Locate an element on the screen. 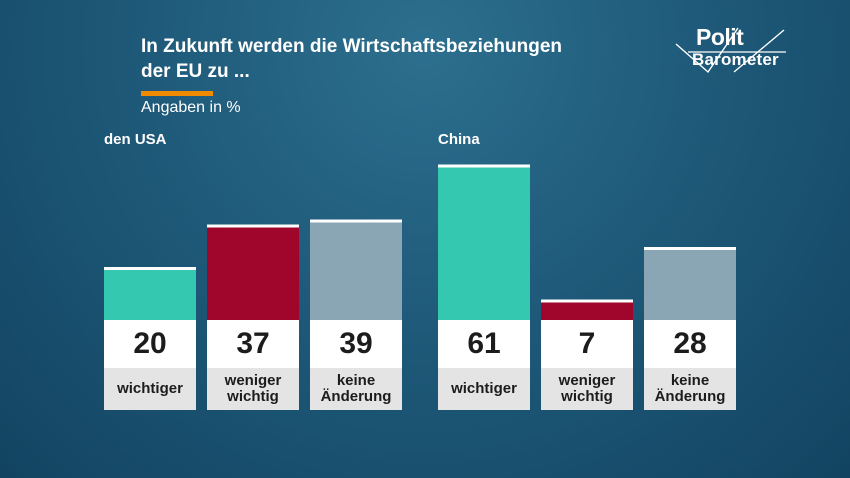  bar-usa-keine-aenderung is located at coordinates (356, 271).